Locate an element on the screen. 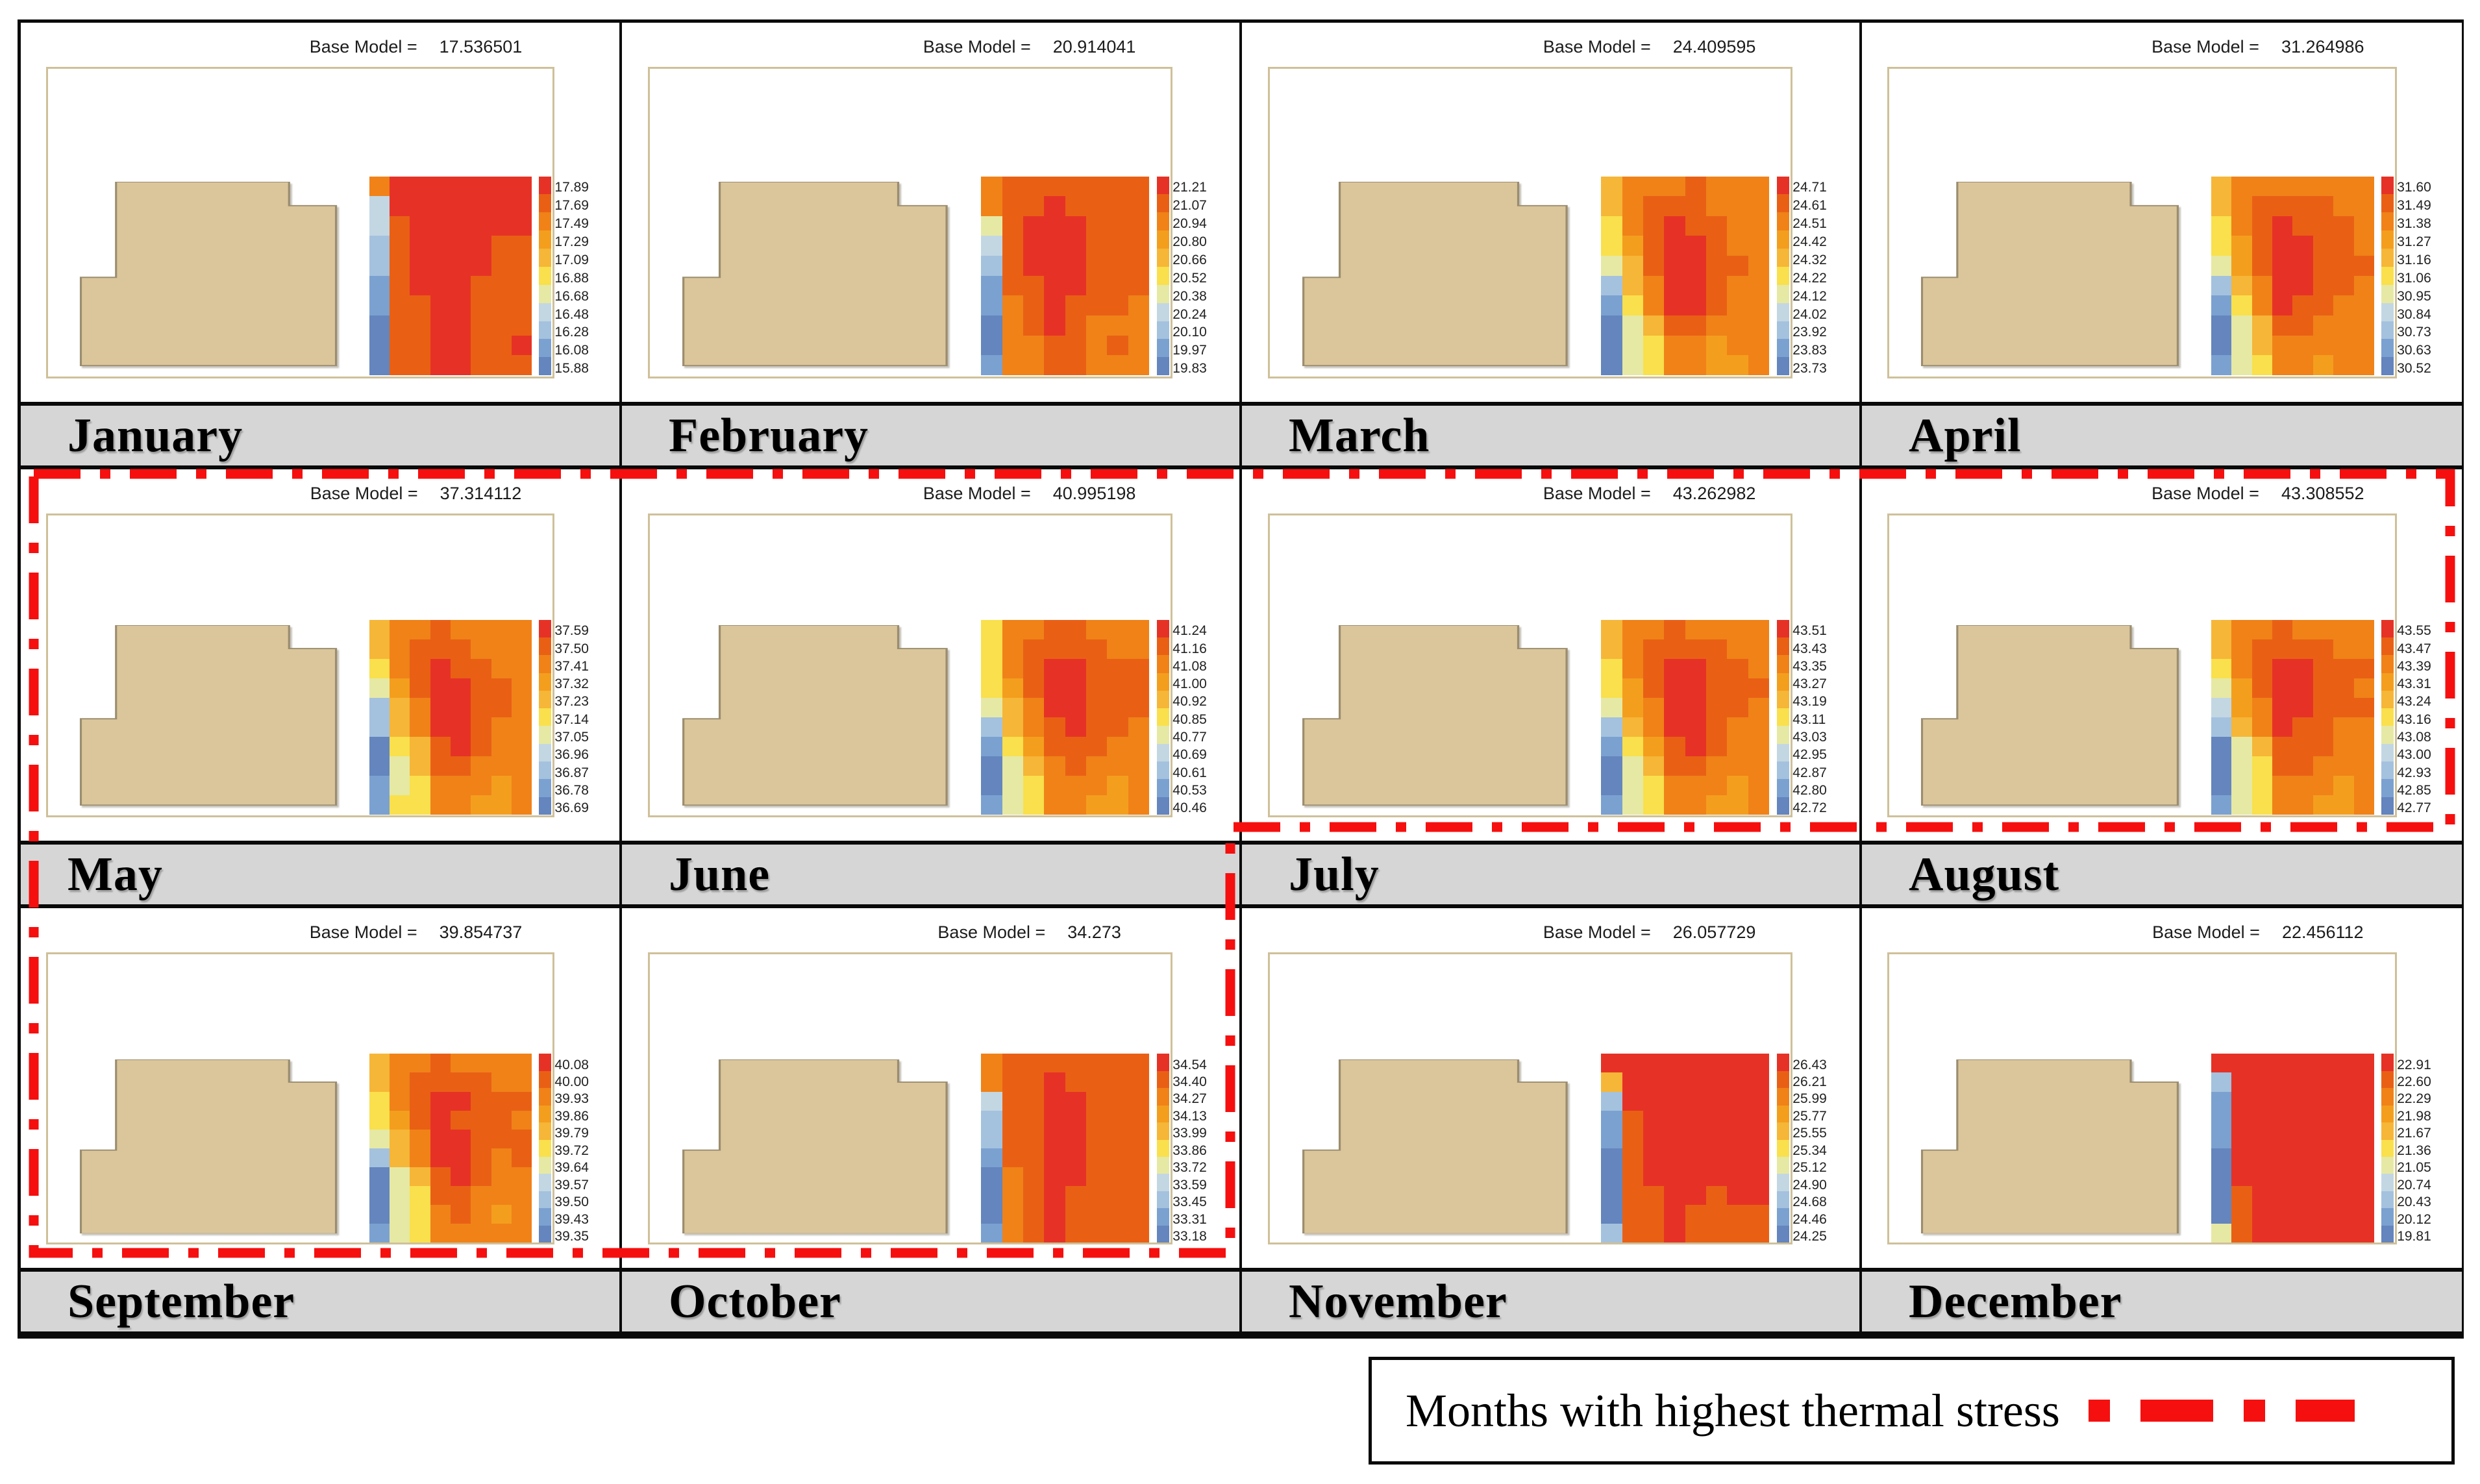 The height and width of the screenshot is (1484, 2480). month-name: October is located at coordinates (755, 1301).